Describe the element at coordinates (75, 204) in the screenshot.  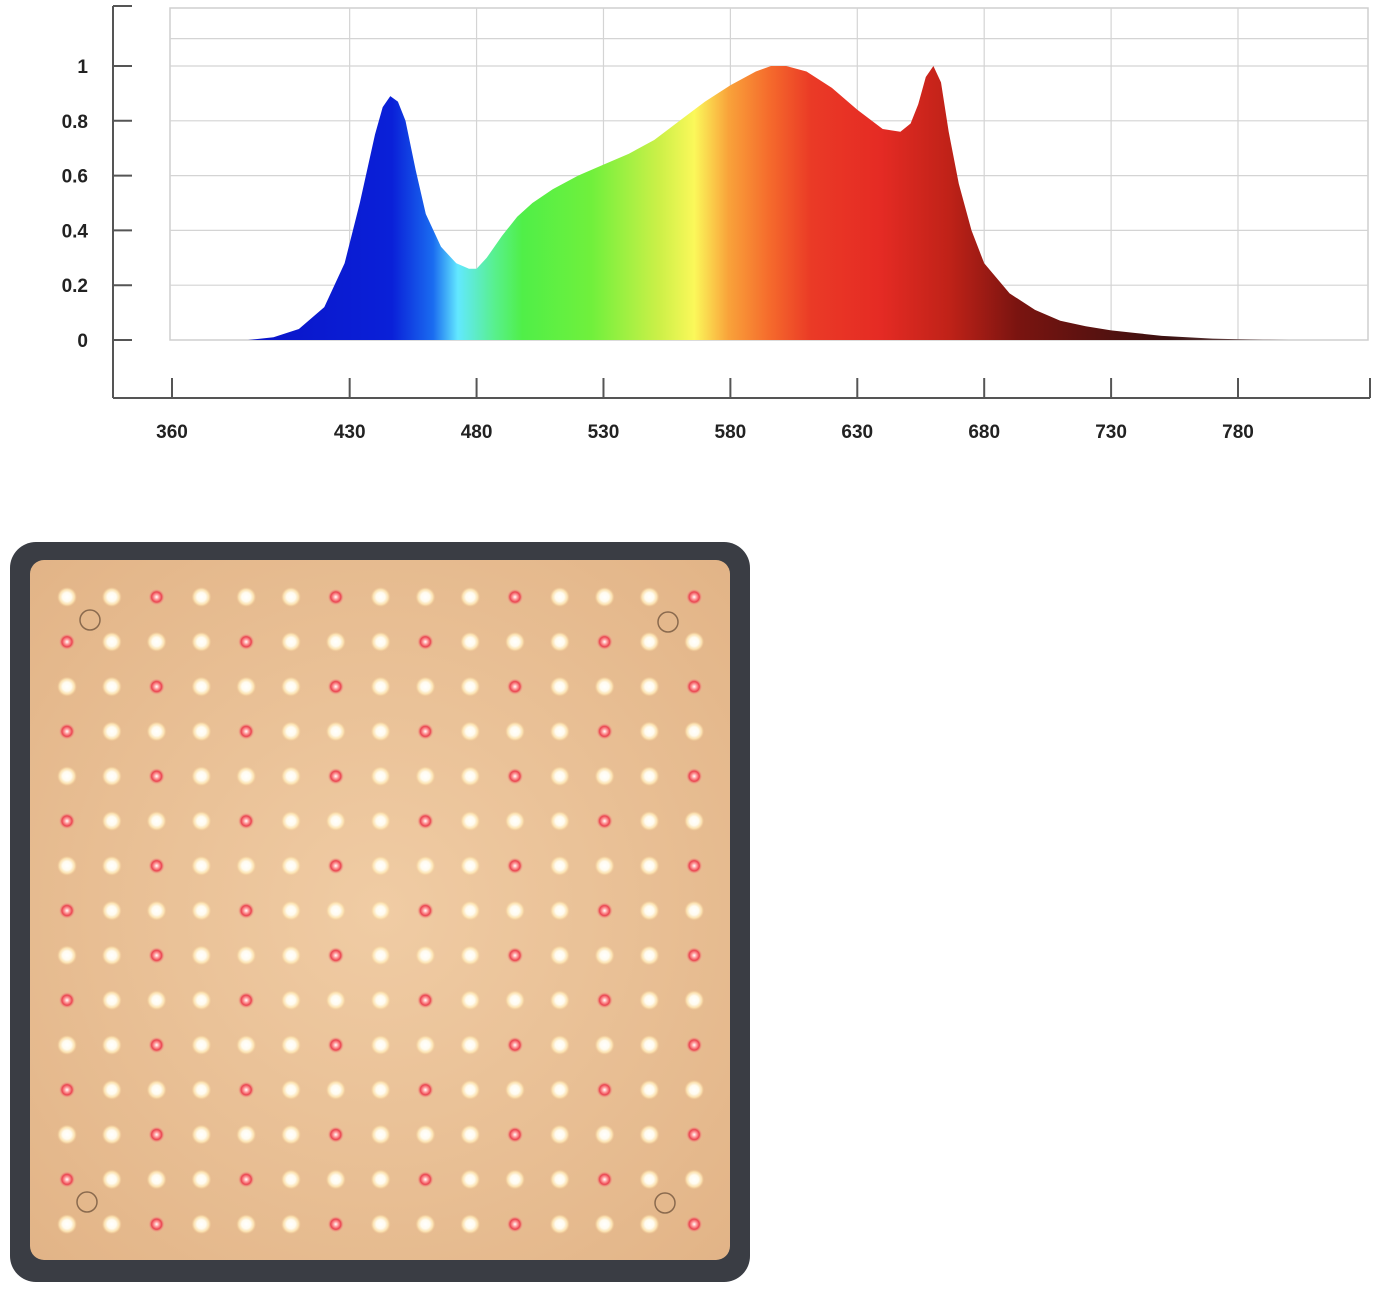
I see `y-tick-labels: 0 0.2 0.4 0.6 0.8 1` at that location.